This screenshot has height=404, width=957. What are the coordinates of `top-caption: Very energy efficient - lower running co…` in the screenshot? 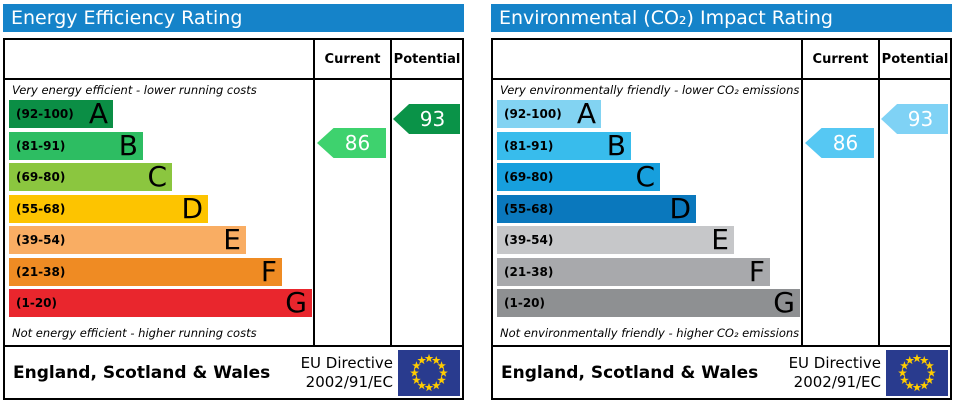 It's located at (134, 90).